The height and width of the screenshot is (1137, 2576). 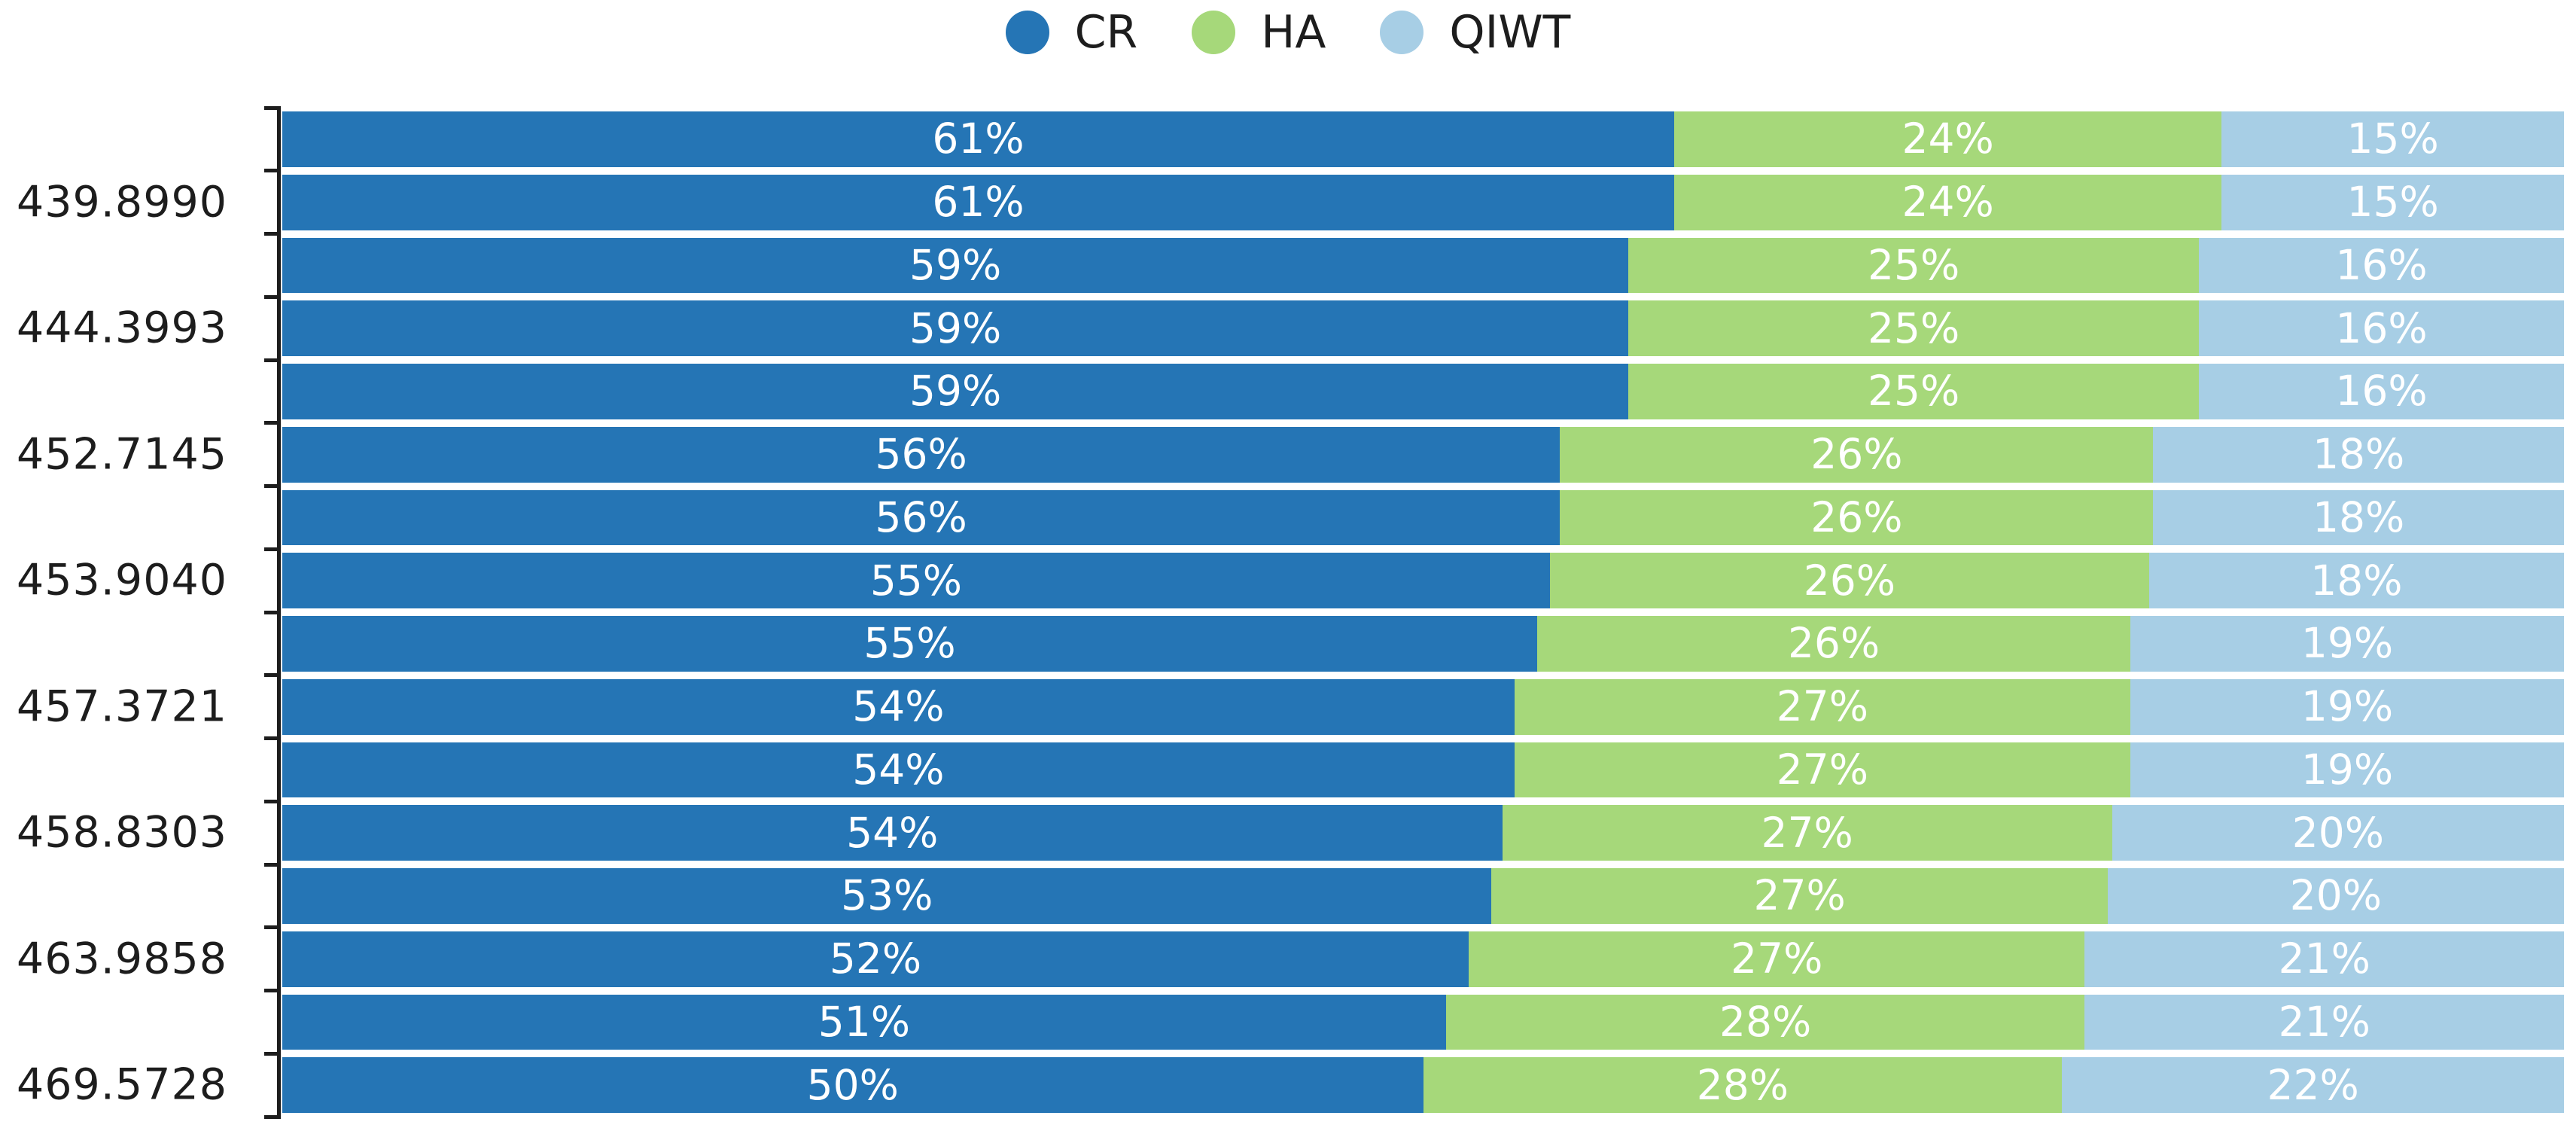 I want to click on bar-segment-cr: 51%, so click(x=864, y=1022).